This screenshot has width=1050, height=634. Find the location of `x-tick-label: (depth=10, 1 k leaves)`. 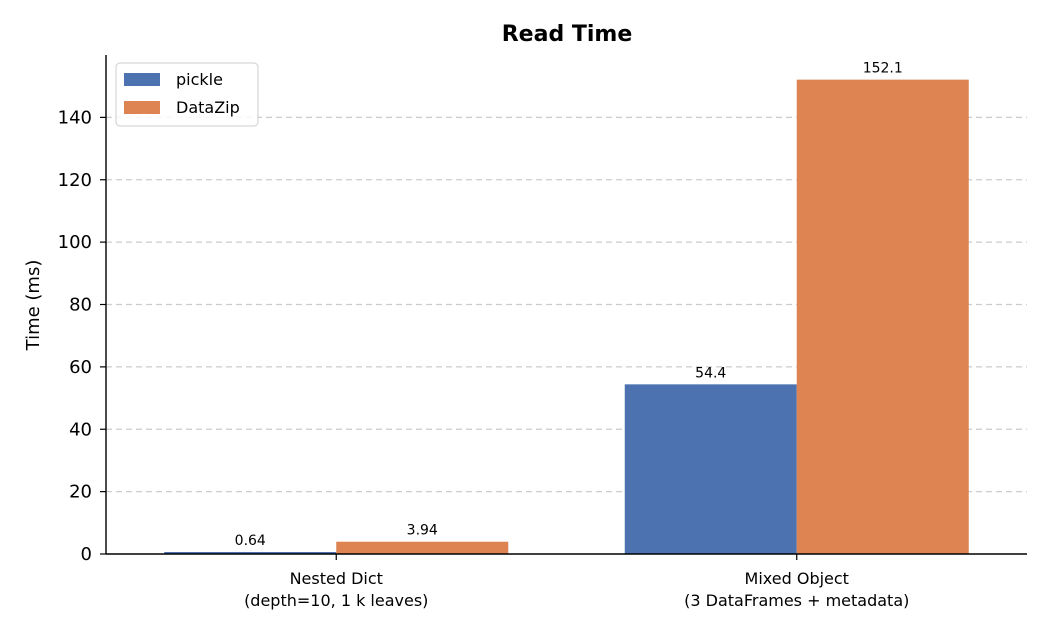

x-tick-label: (depth=10, 1 k leaves) is located at coordinates (336, 600).